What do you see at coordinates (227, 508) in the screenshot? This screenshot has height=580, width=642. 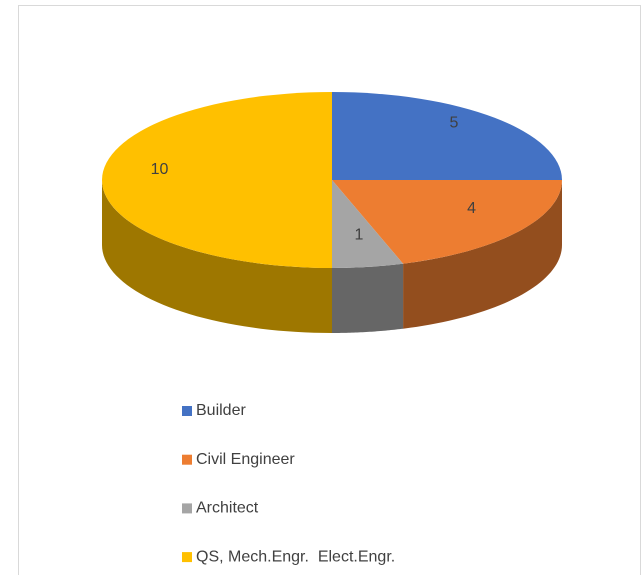 I see `legend-label: Architect` at bounding box center [227, 508].